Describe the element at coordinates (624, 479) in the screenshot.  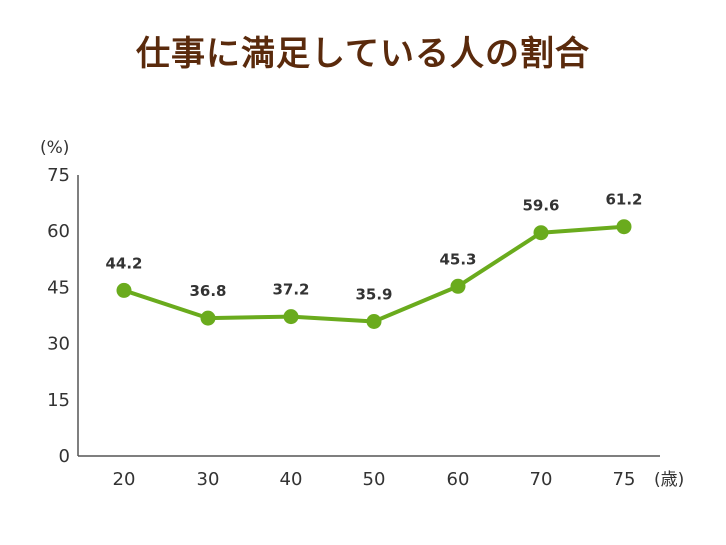
I see `x-tick-label: 75` at that location.